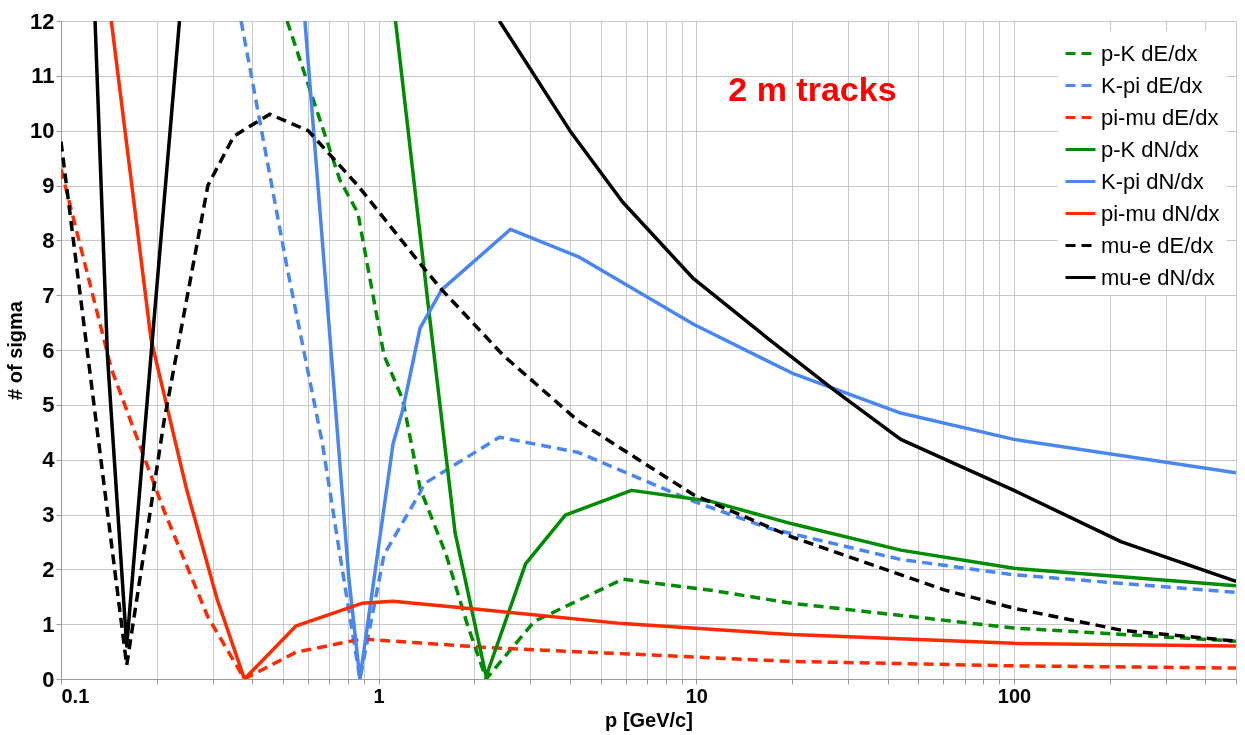 Image resolution: width=1245 pixels, height=735 pixels. What do you see at coordinates (48, 240) in the screenshot?
I see `y-tick-label: 8` at bounding box center [48, 240].